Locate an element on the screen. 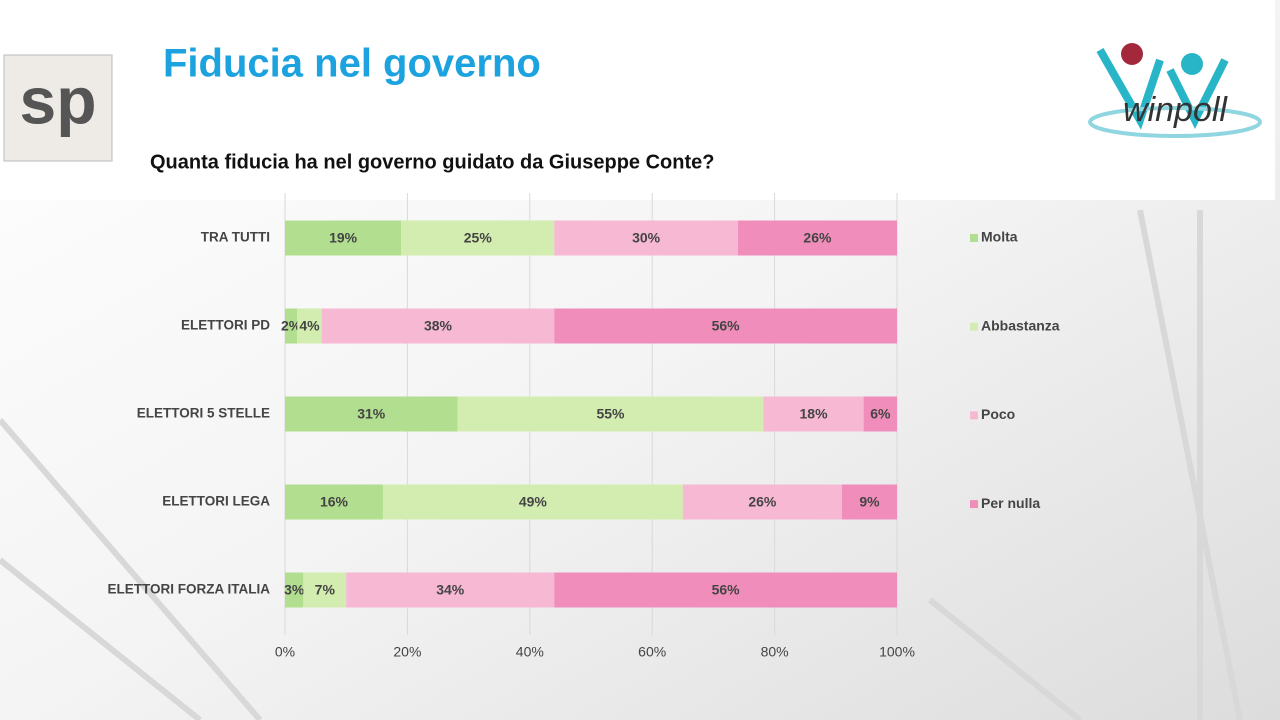  x-tick-label: 80% is located at coordinates (775, 652).